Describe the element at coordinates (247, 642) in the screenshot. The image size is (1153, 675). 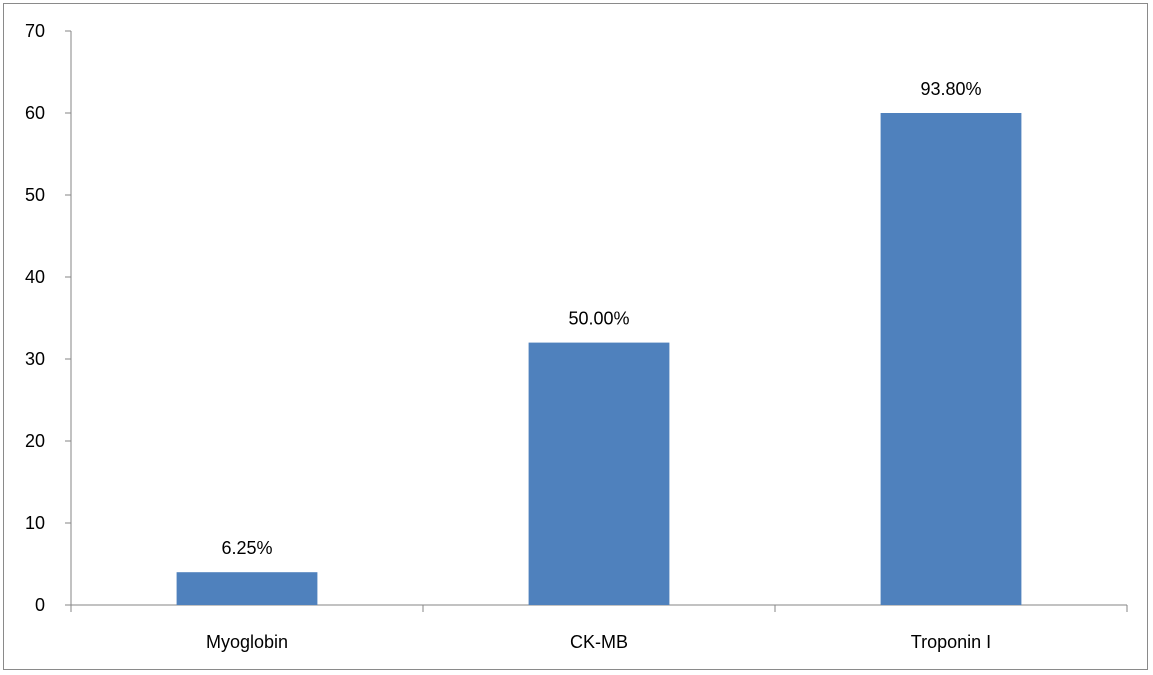
I see `category-label: Myoglobin` at that location.